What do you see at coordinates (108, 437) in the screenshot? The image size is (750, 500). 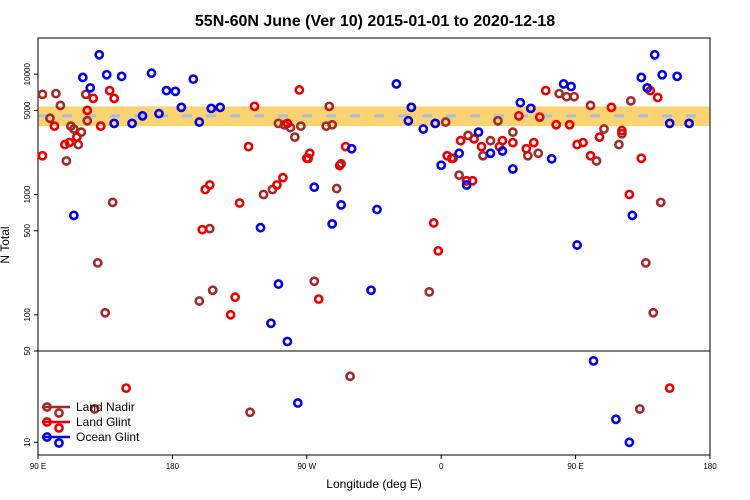 I see `legend-label: Ocean Glint` at bounding box center [108, 437].